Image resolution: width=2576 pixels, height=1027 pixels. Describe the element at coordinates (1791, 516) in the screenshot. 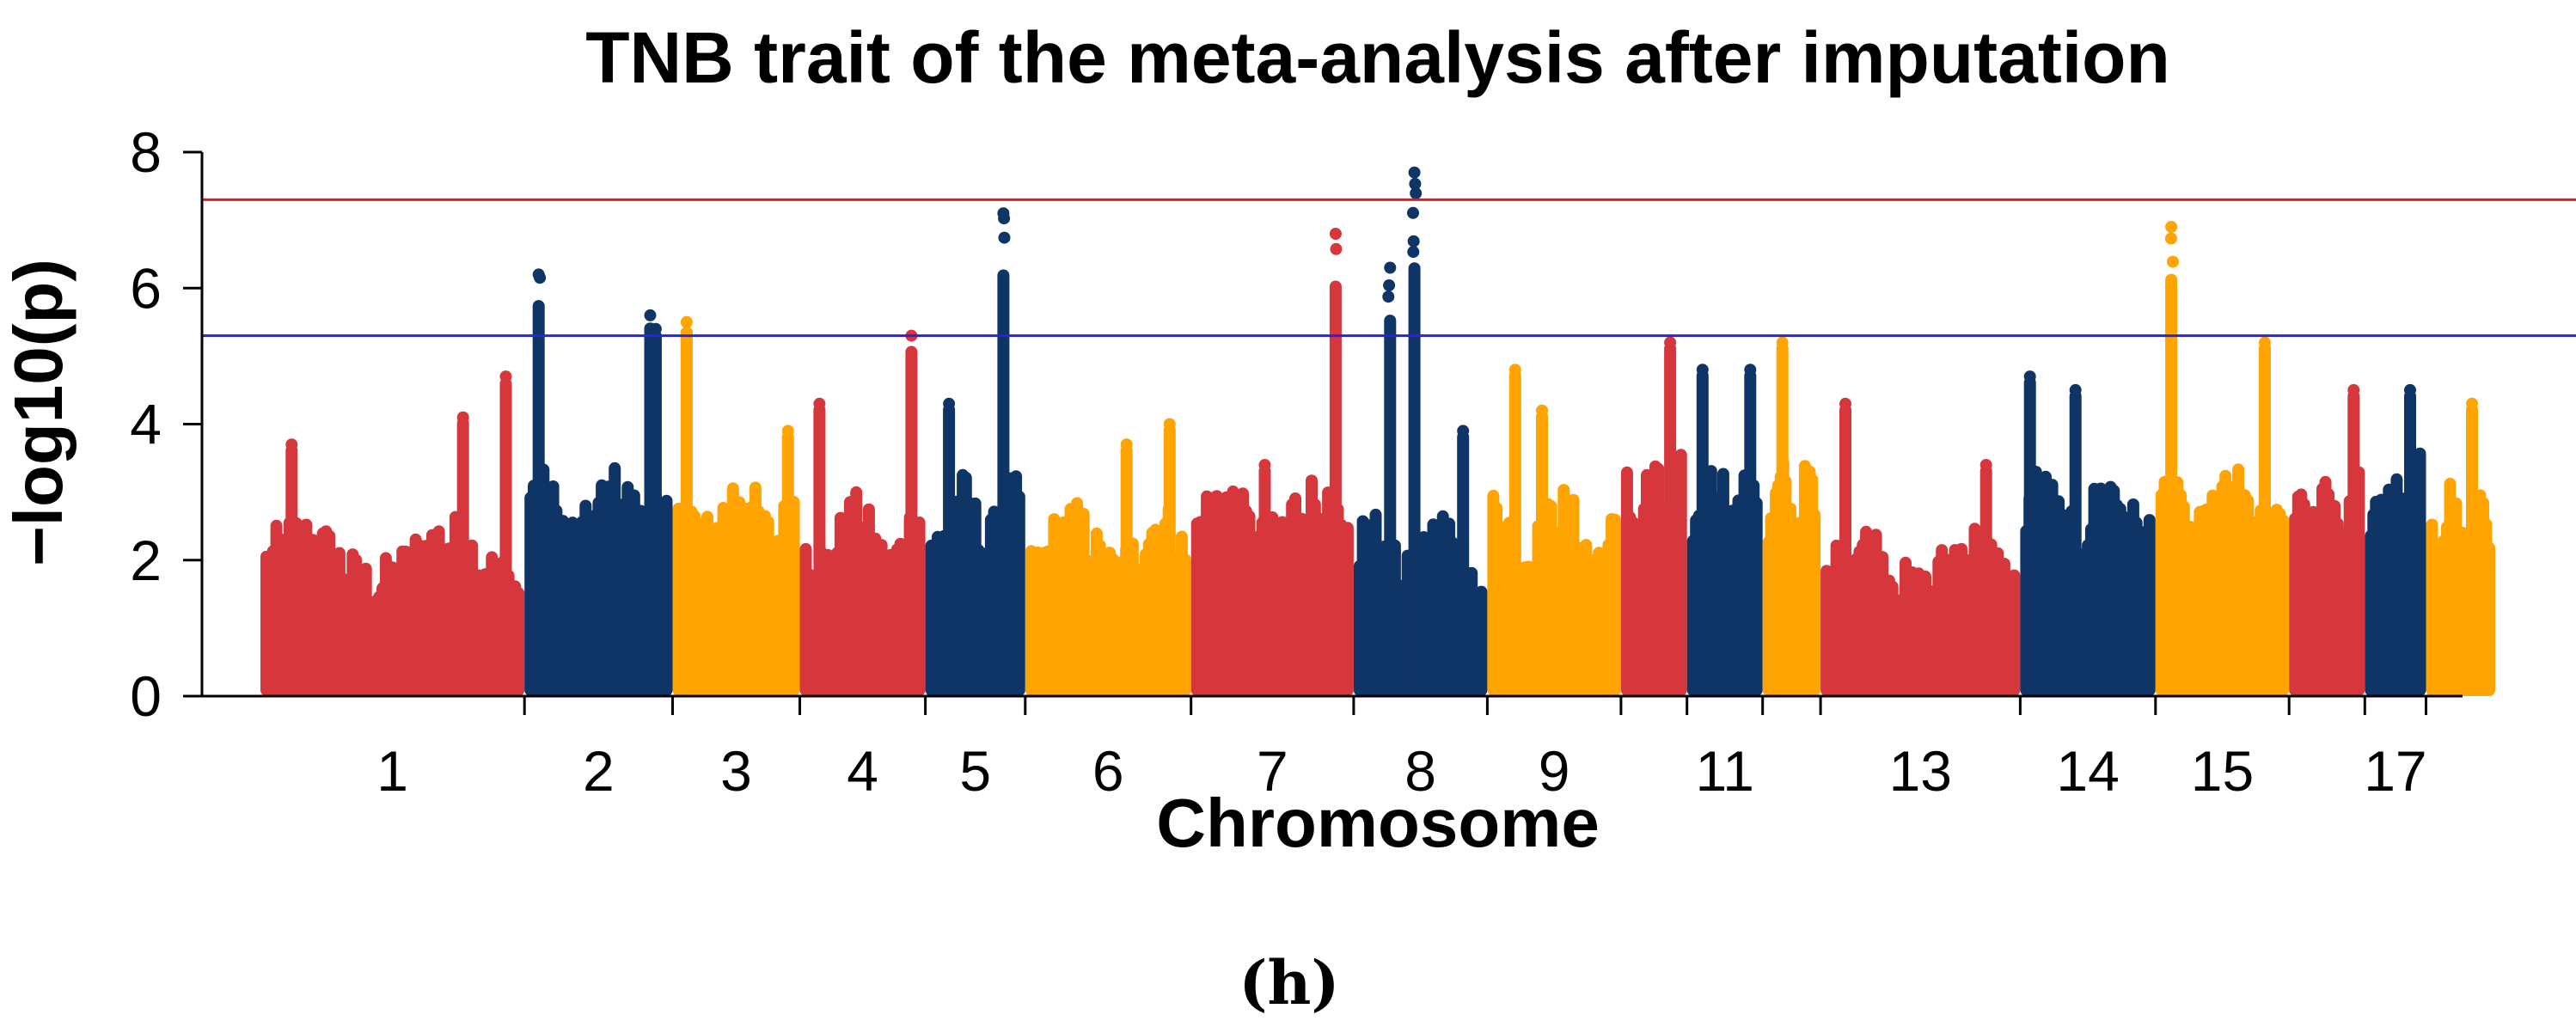

I see `chromosome-segment-12-points` at that location.